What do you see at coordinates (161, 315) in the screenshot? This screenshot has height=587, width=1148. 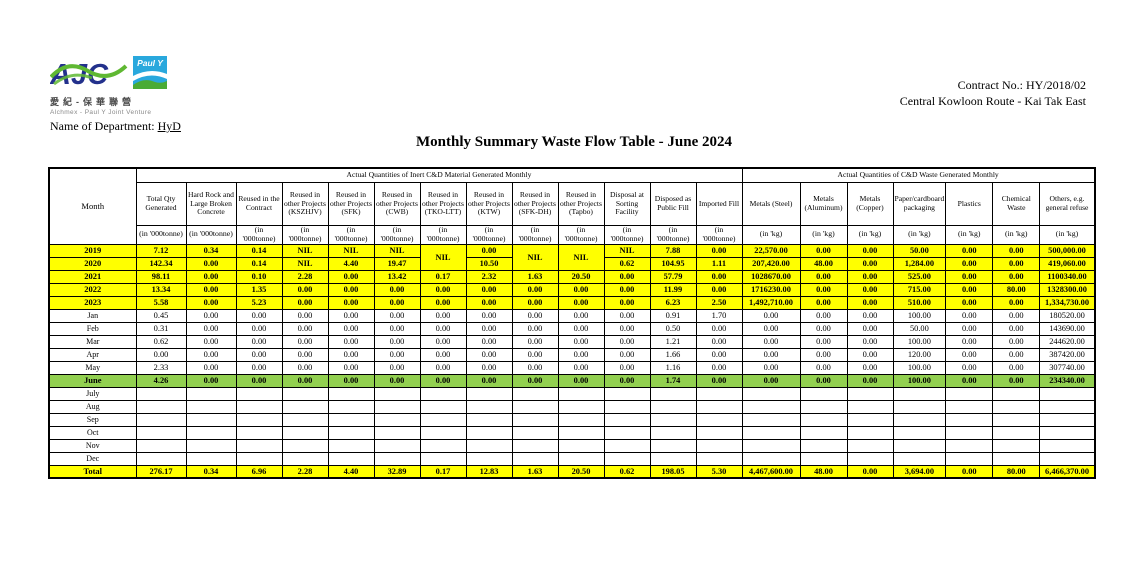 I see `data-cell: 0.45` at bounding box center [161, 315].